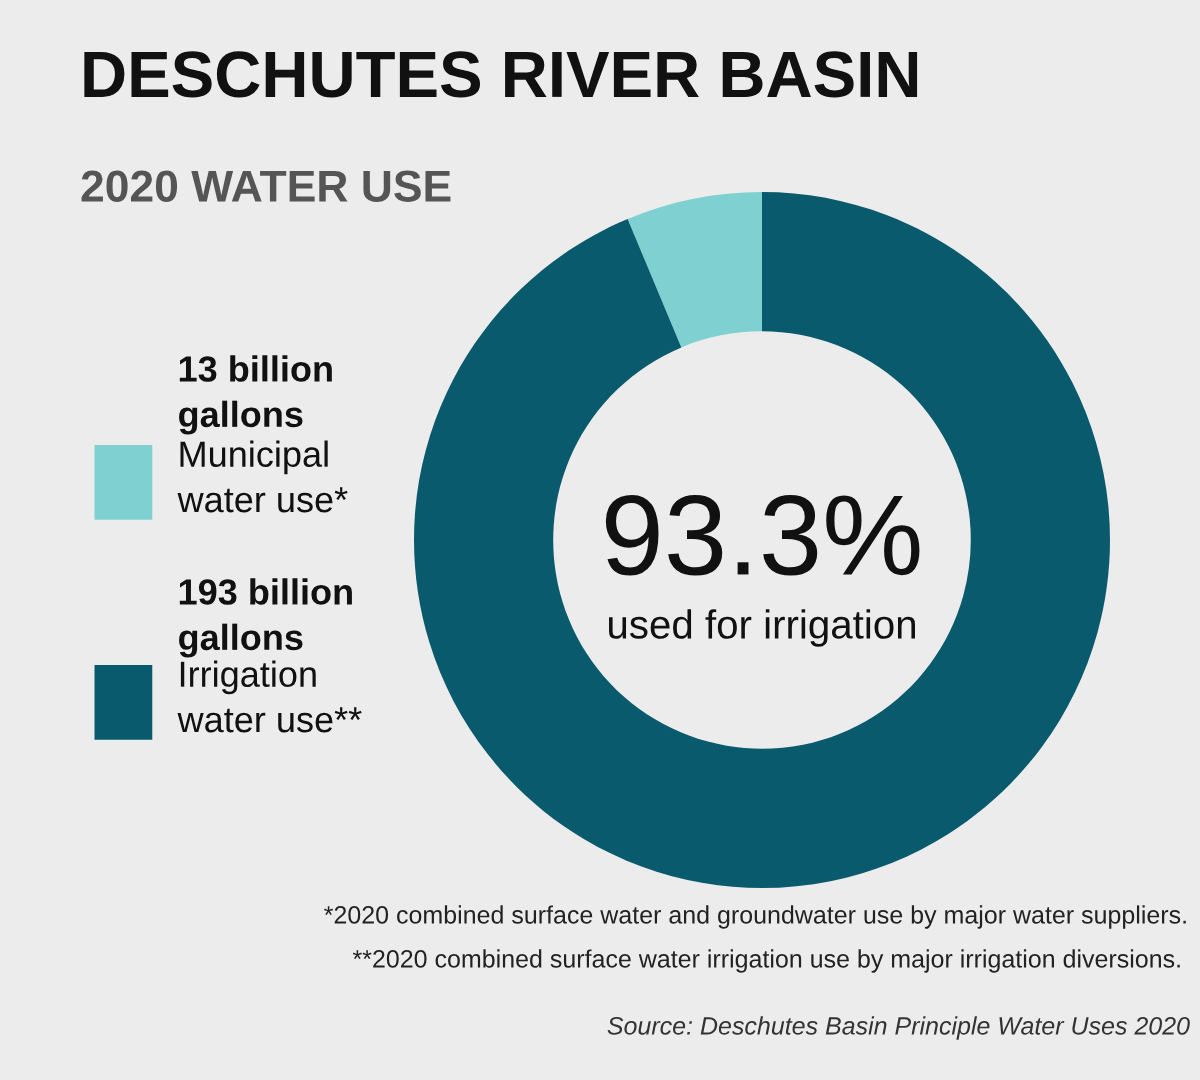 The width and height of the screenshot is (1200, 1080). What do you see at coordinates (265, 618) in the screenshot?
I see `data-label: 193 billion gallons` at bounding box center [265, 618].